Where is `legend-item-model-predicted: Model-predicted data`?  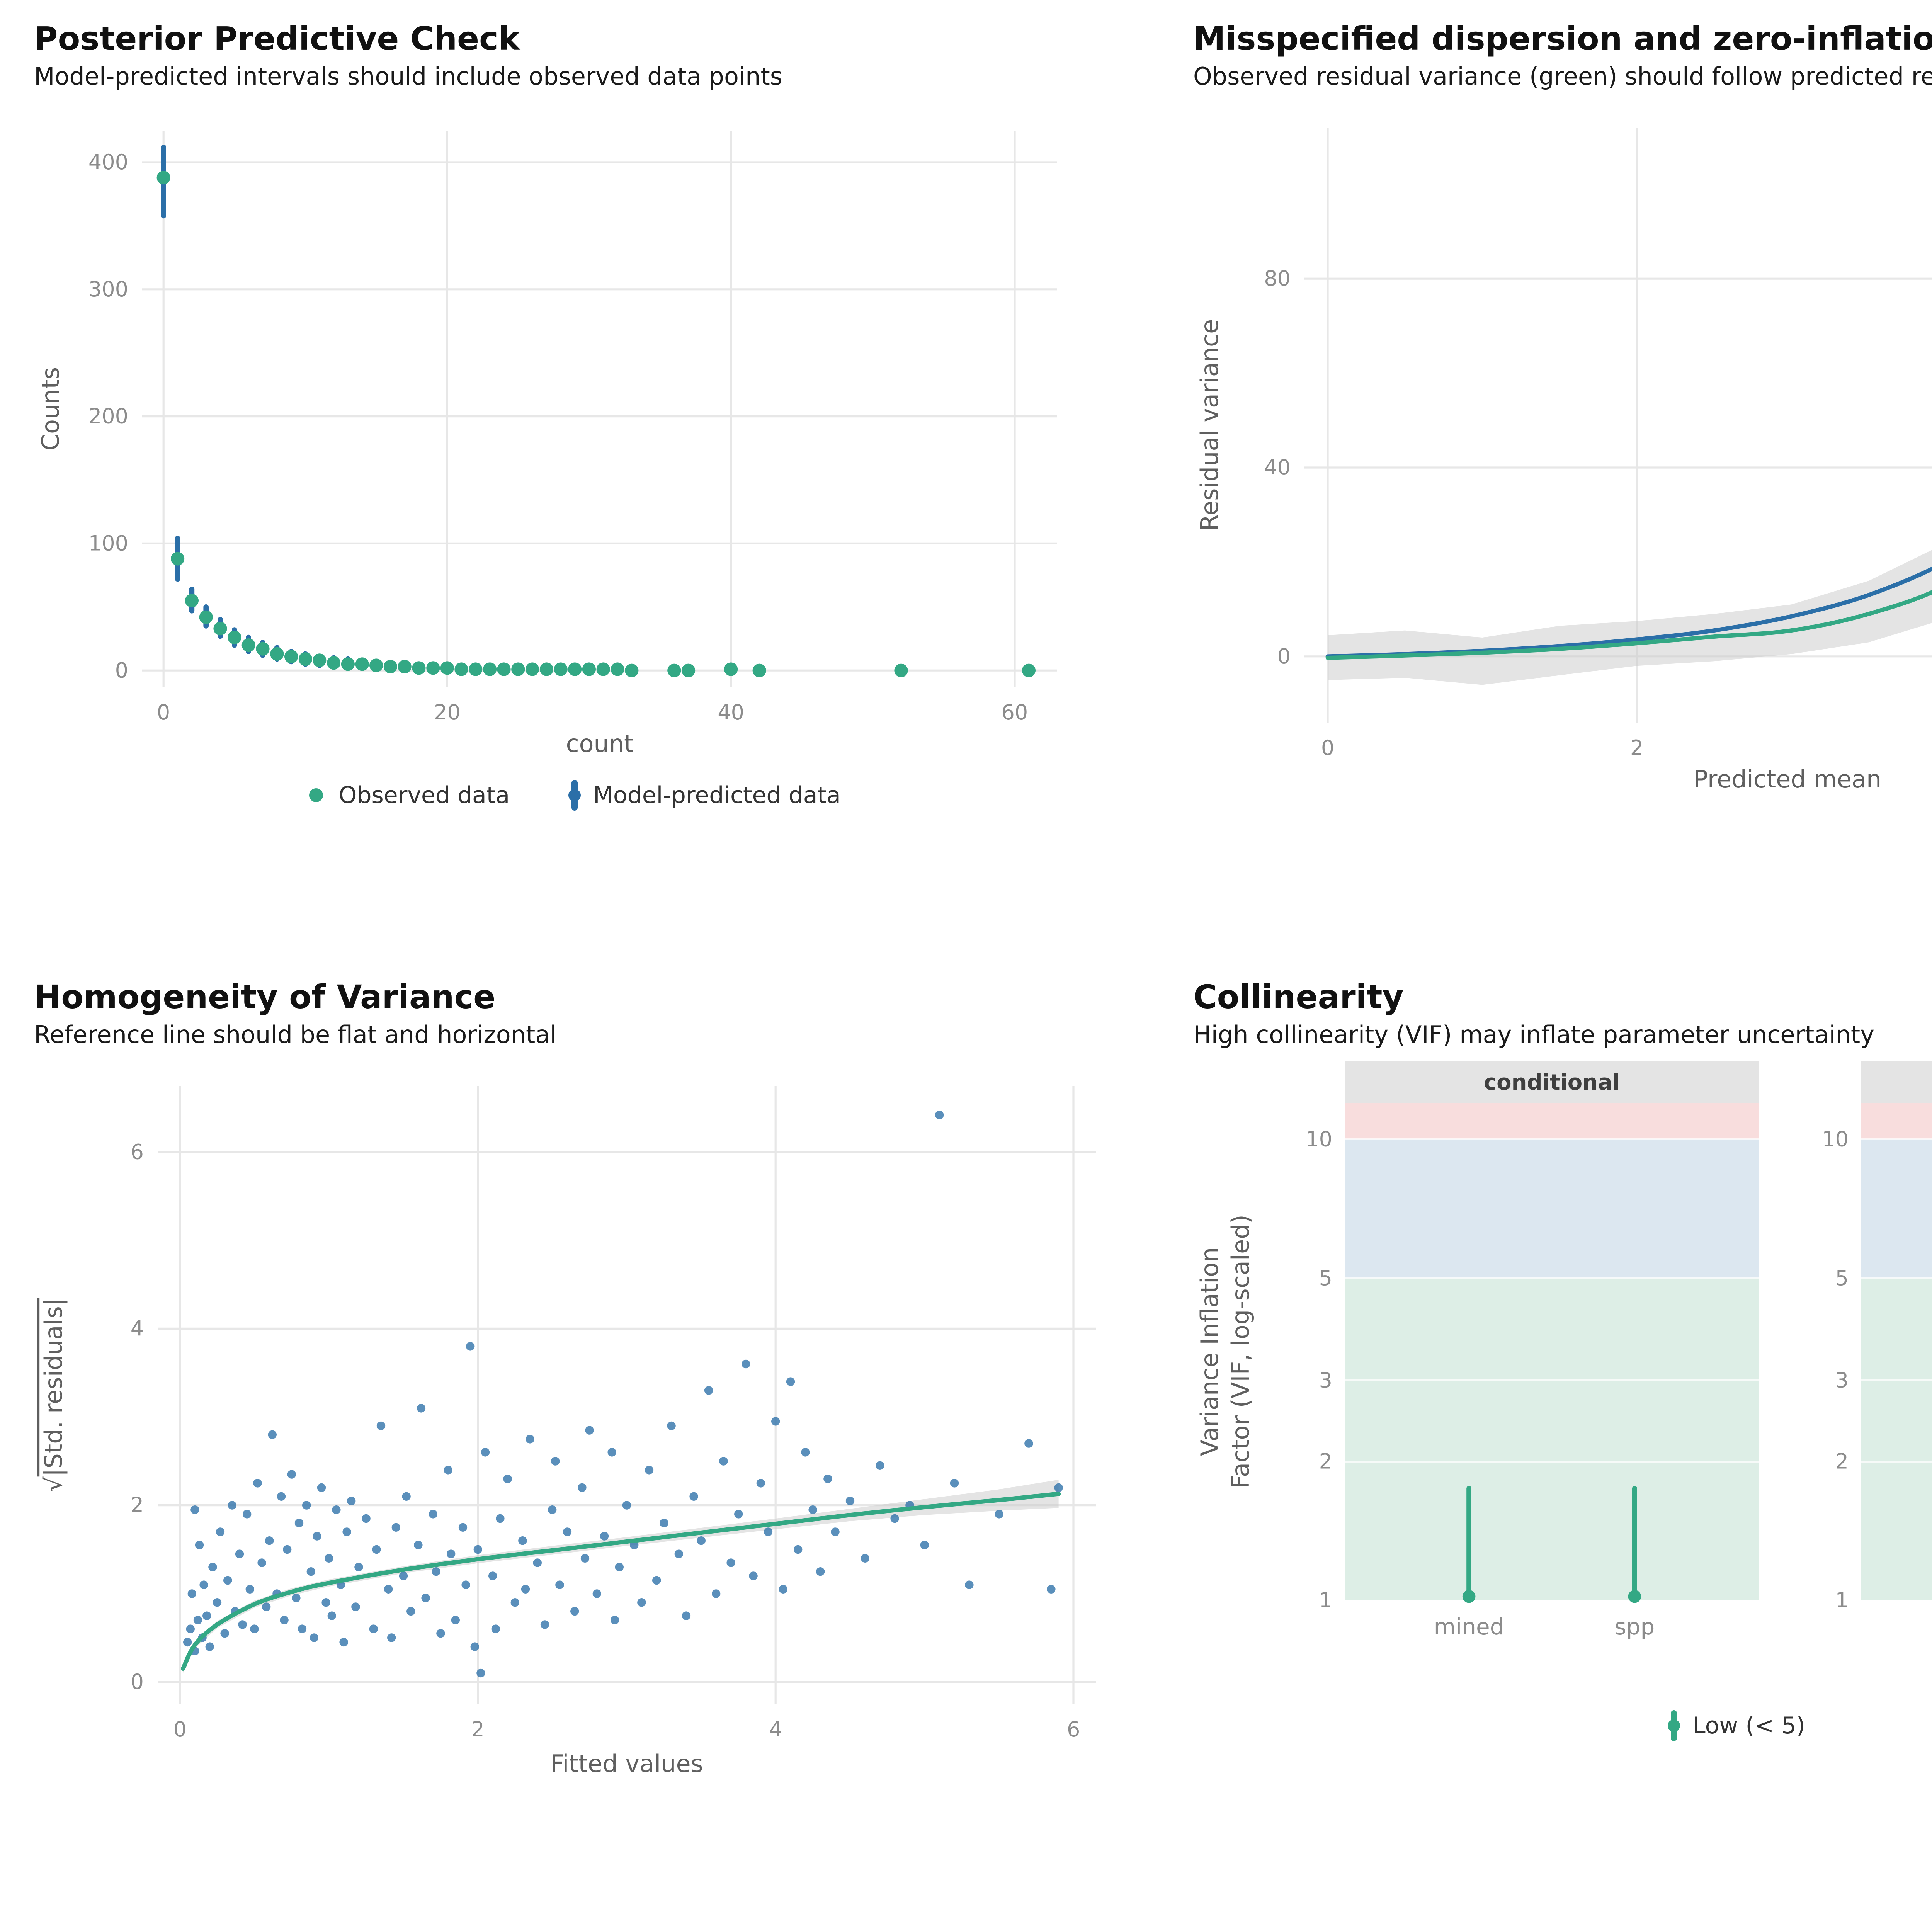
legend-item-model-predicted: Model-predicted data is located at coordinates (705, 795).